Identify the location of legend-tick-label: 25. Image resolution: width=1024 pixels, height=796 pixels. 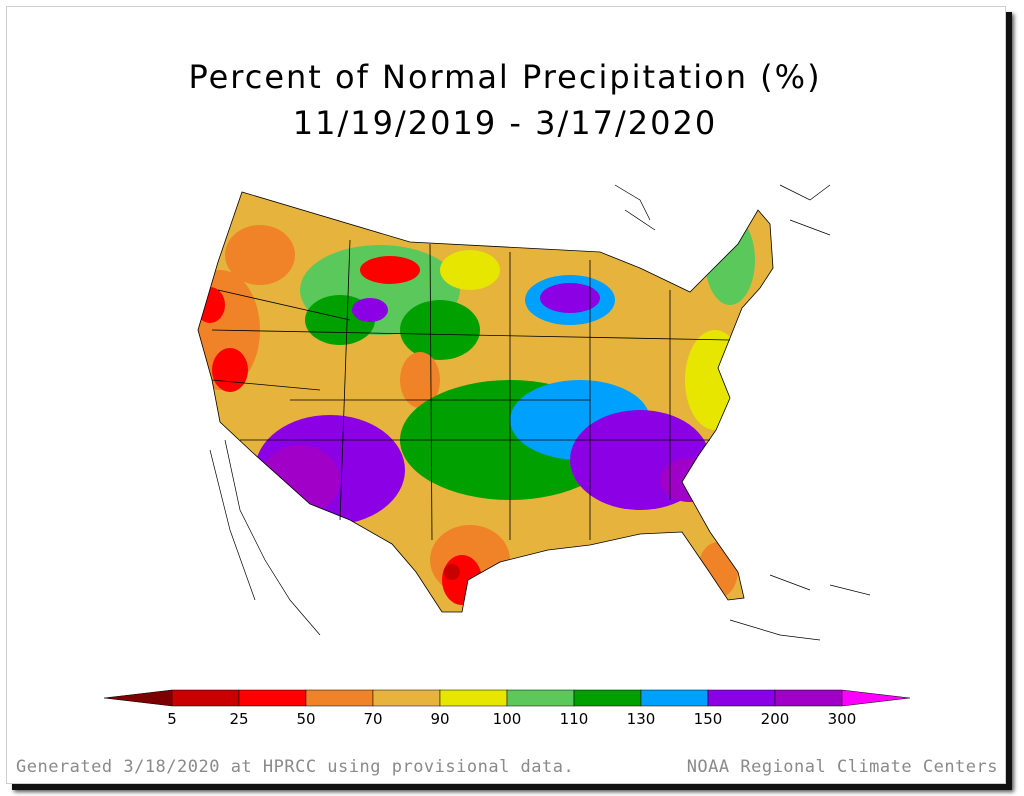
(238, 719).